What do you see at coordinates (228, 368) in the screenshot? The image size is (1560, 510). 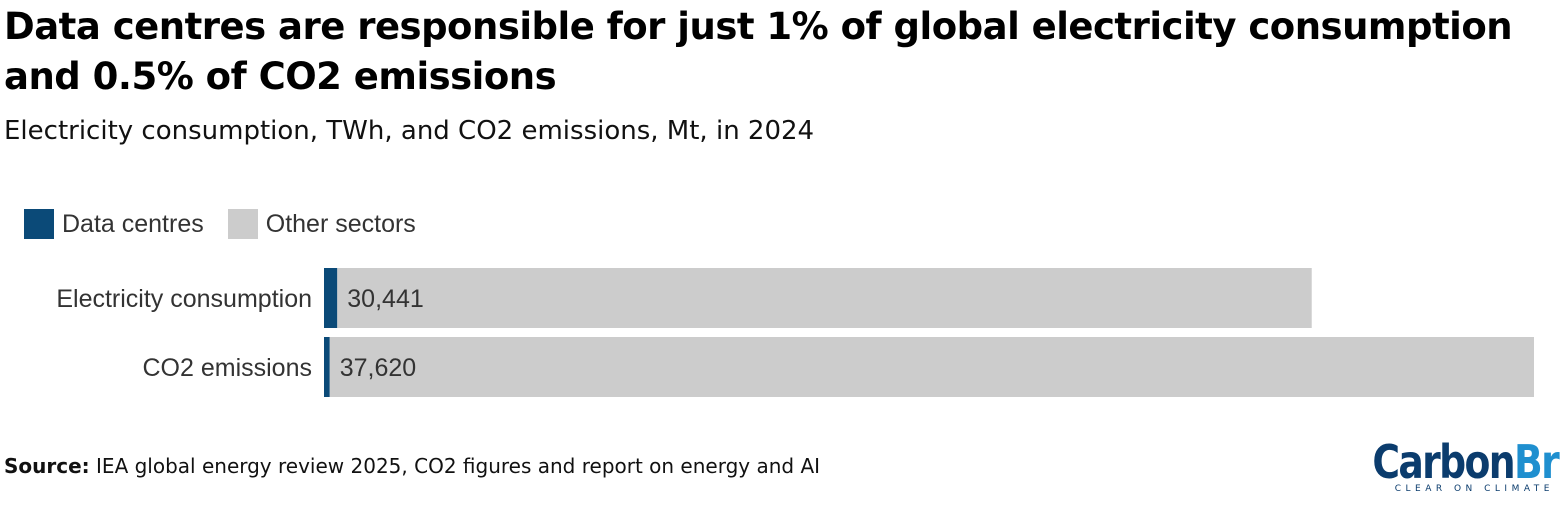 I see `category-label-co2-emissions: CO2 emissions` at bounding box center [228, 368].